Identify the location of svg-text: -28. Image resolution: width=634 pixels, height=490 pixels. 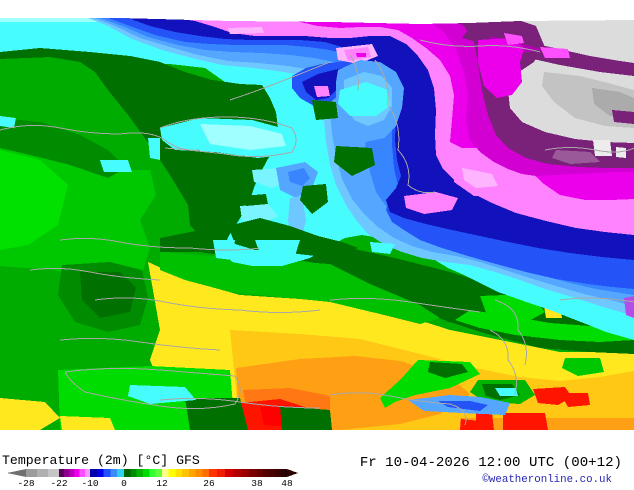
(25, 483).